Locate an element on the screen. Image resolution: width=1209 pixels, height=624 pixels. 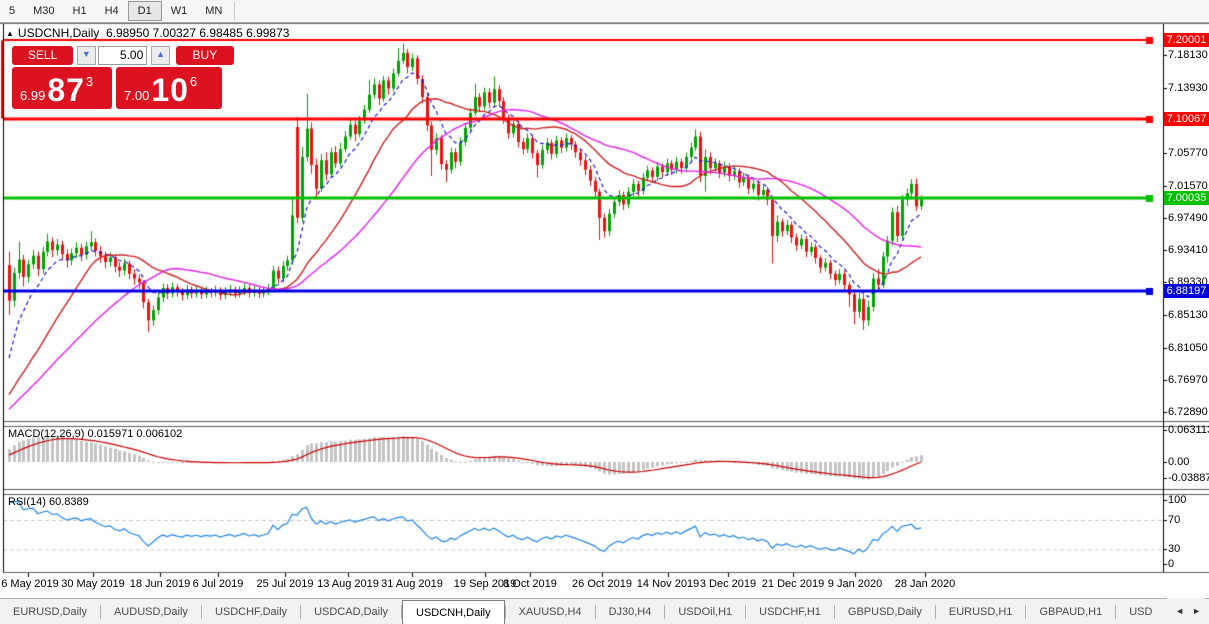
macd-axis-label: 0.063113 is located at coordinates (1188, 430).